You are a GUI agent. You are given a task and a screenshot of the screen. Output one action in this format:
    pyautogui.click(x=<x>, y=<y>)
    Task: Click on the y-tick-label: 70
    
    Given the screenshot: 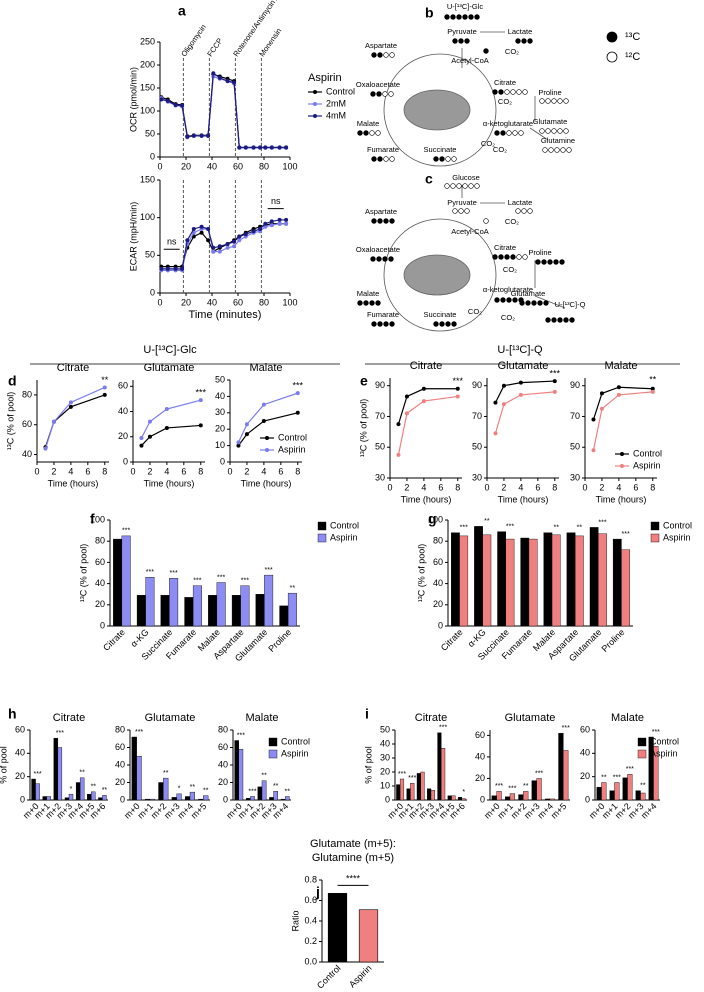 What is the action you would take?
    pyautogui.click(x=380, y=416)
    